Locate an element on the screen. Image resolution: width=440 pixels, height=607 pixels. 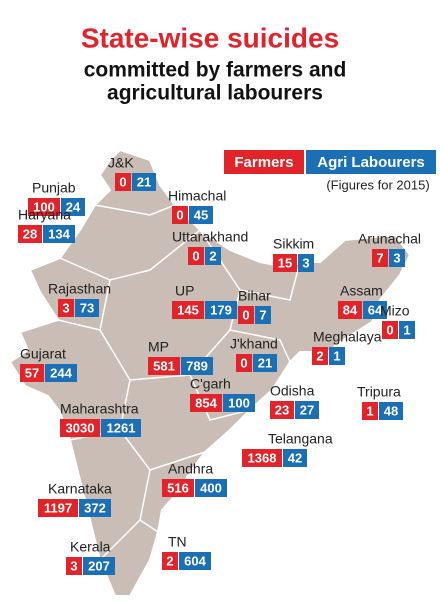
state-name: UP is located at coordinates (184, 291).